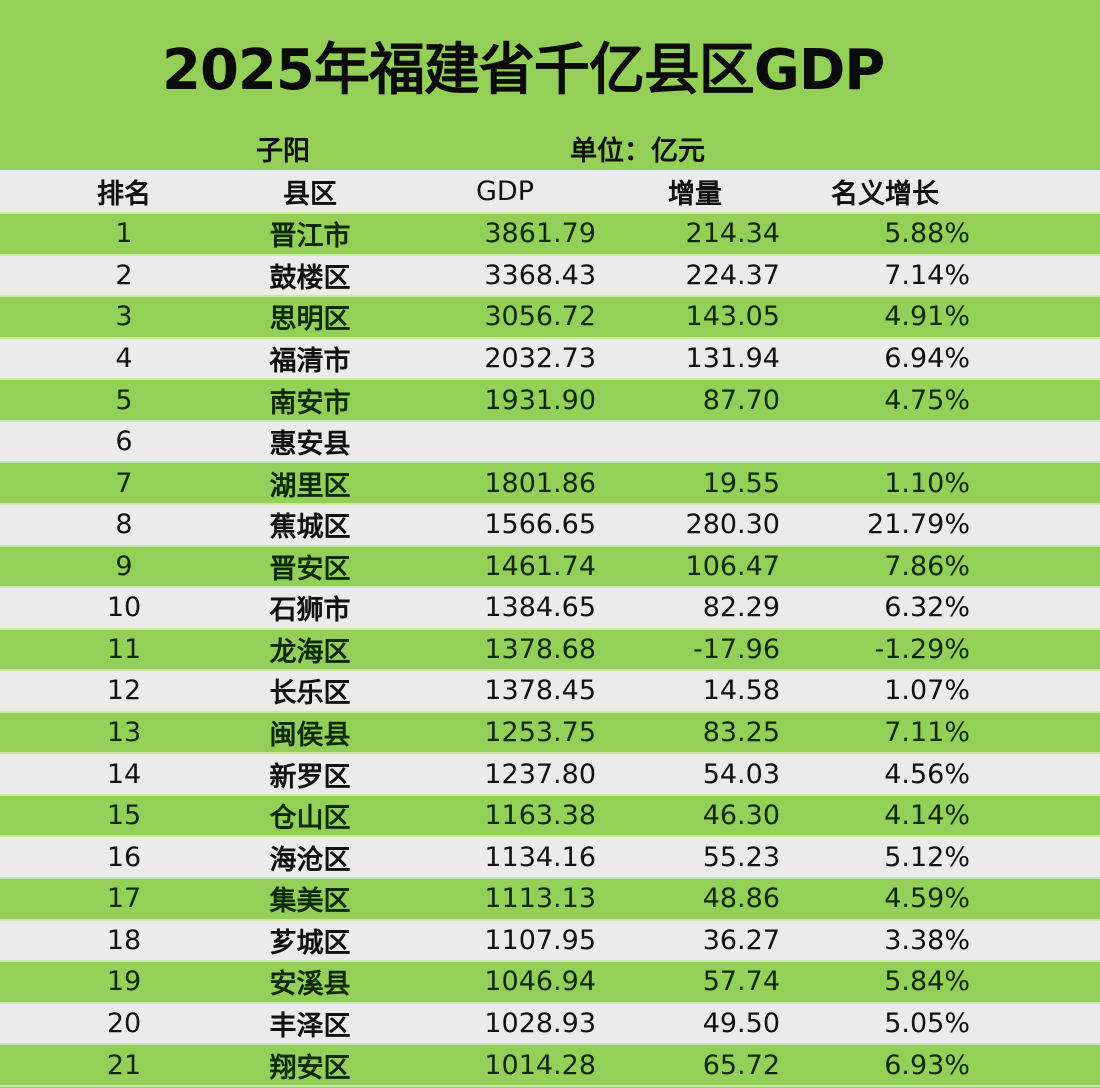 This screenshot has width=1100, height=1088. What do you see at coordinates (927, 1023) in the screenshot?
I see `cell-growth: 5.05%` at bounding box center [927, 1023].